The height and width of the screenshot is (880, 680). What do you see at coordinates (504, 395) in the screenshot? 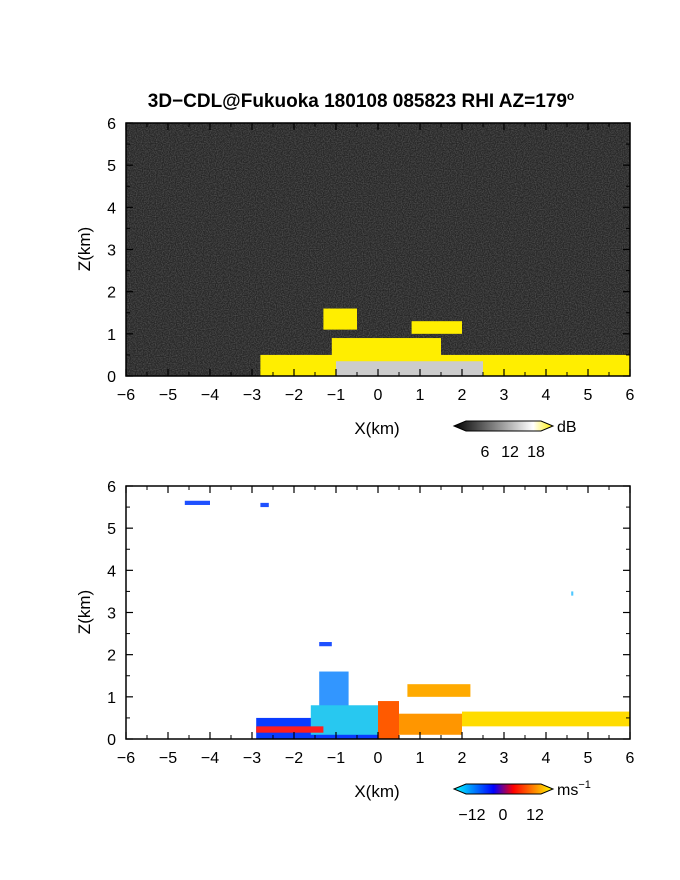
I see `intensity-x-tick-label: 3` at bounding box center [504, 395].